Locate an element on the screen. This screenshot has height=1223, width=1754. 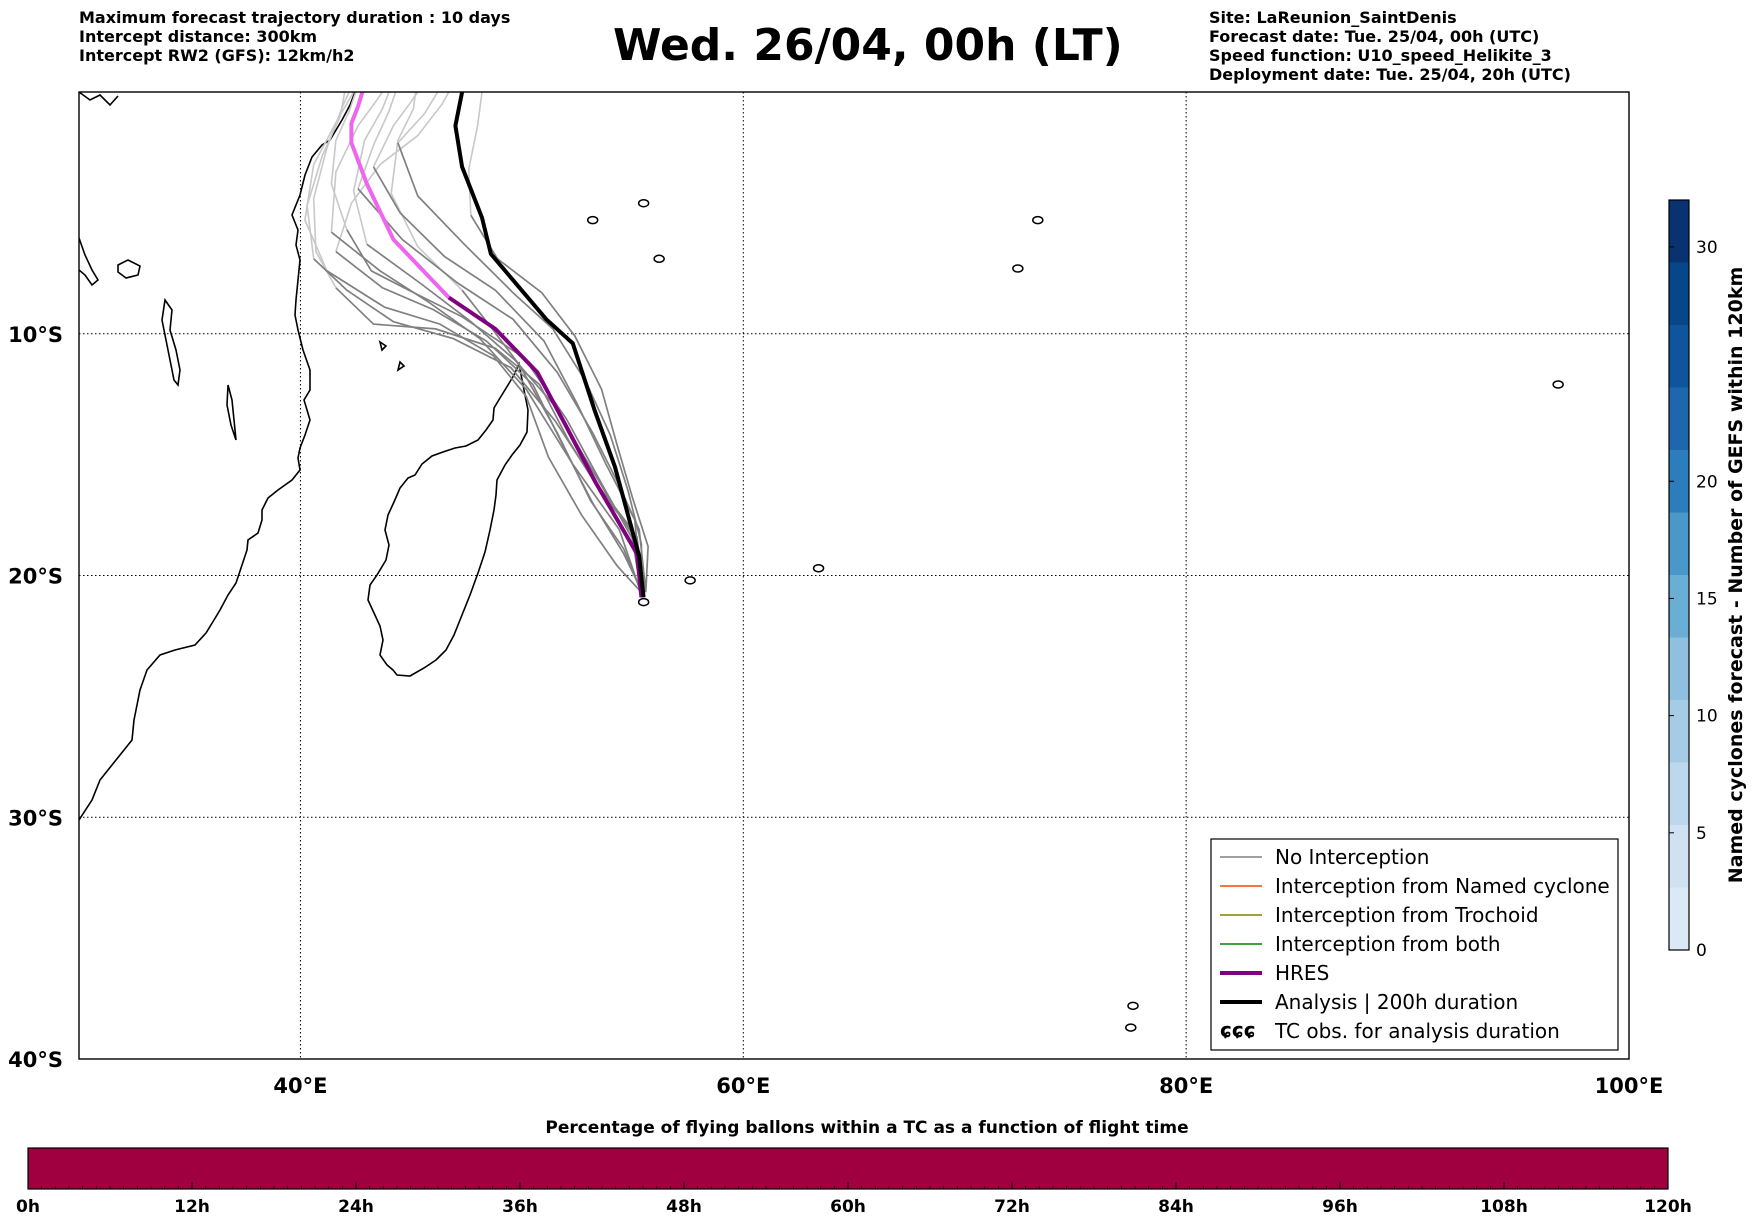
legend-item: Interception from both is located at coordinates (1360, 944).